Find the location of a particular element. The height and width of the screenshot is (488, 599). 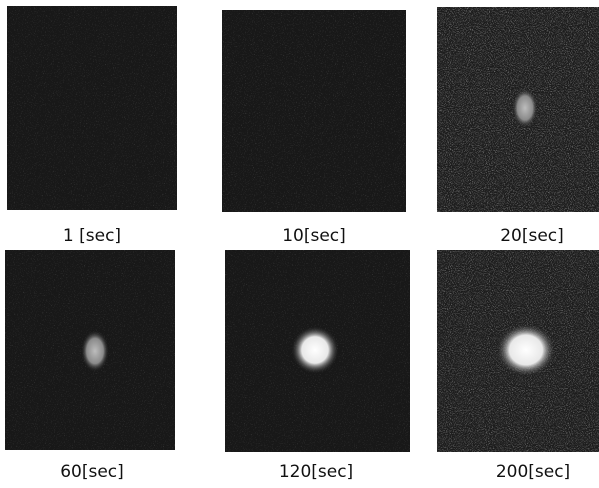

panel: 20[sec] is located at coordinates (518, 126).